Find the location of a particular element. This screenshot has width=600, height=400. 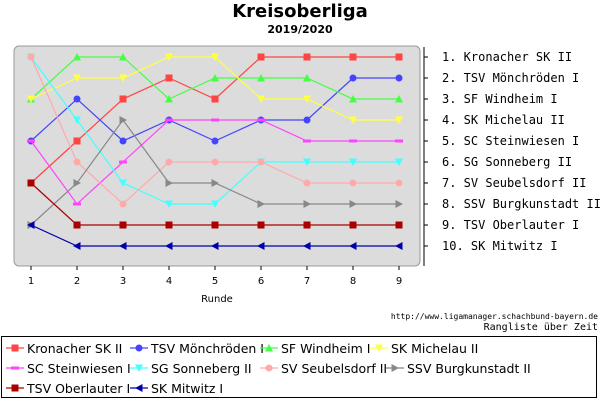

legend-item: TSV Oberlauter I is located at coordinates (68, 388).